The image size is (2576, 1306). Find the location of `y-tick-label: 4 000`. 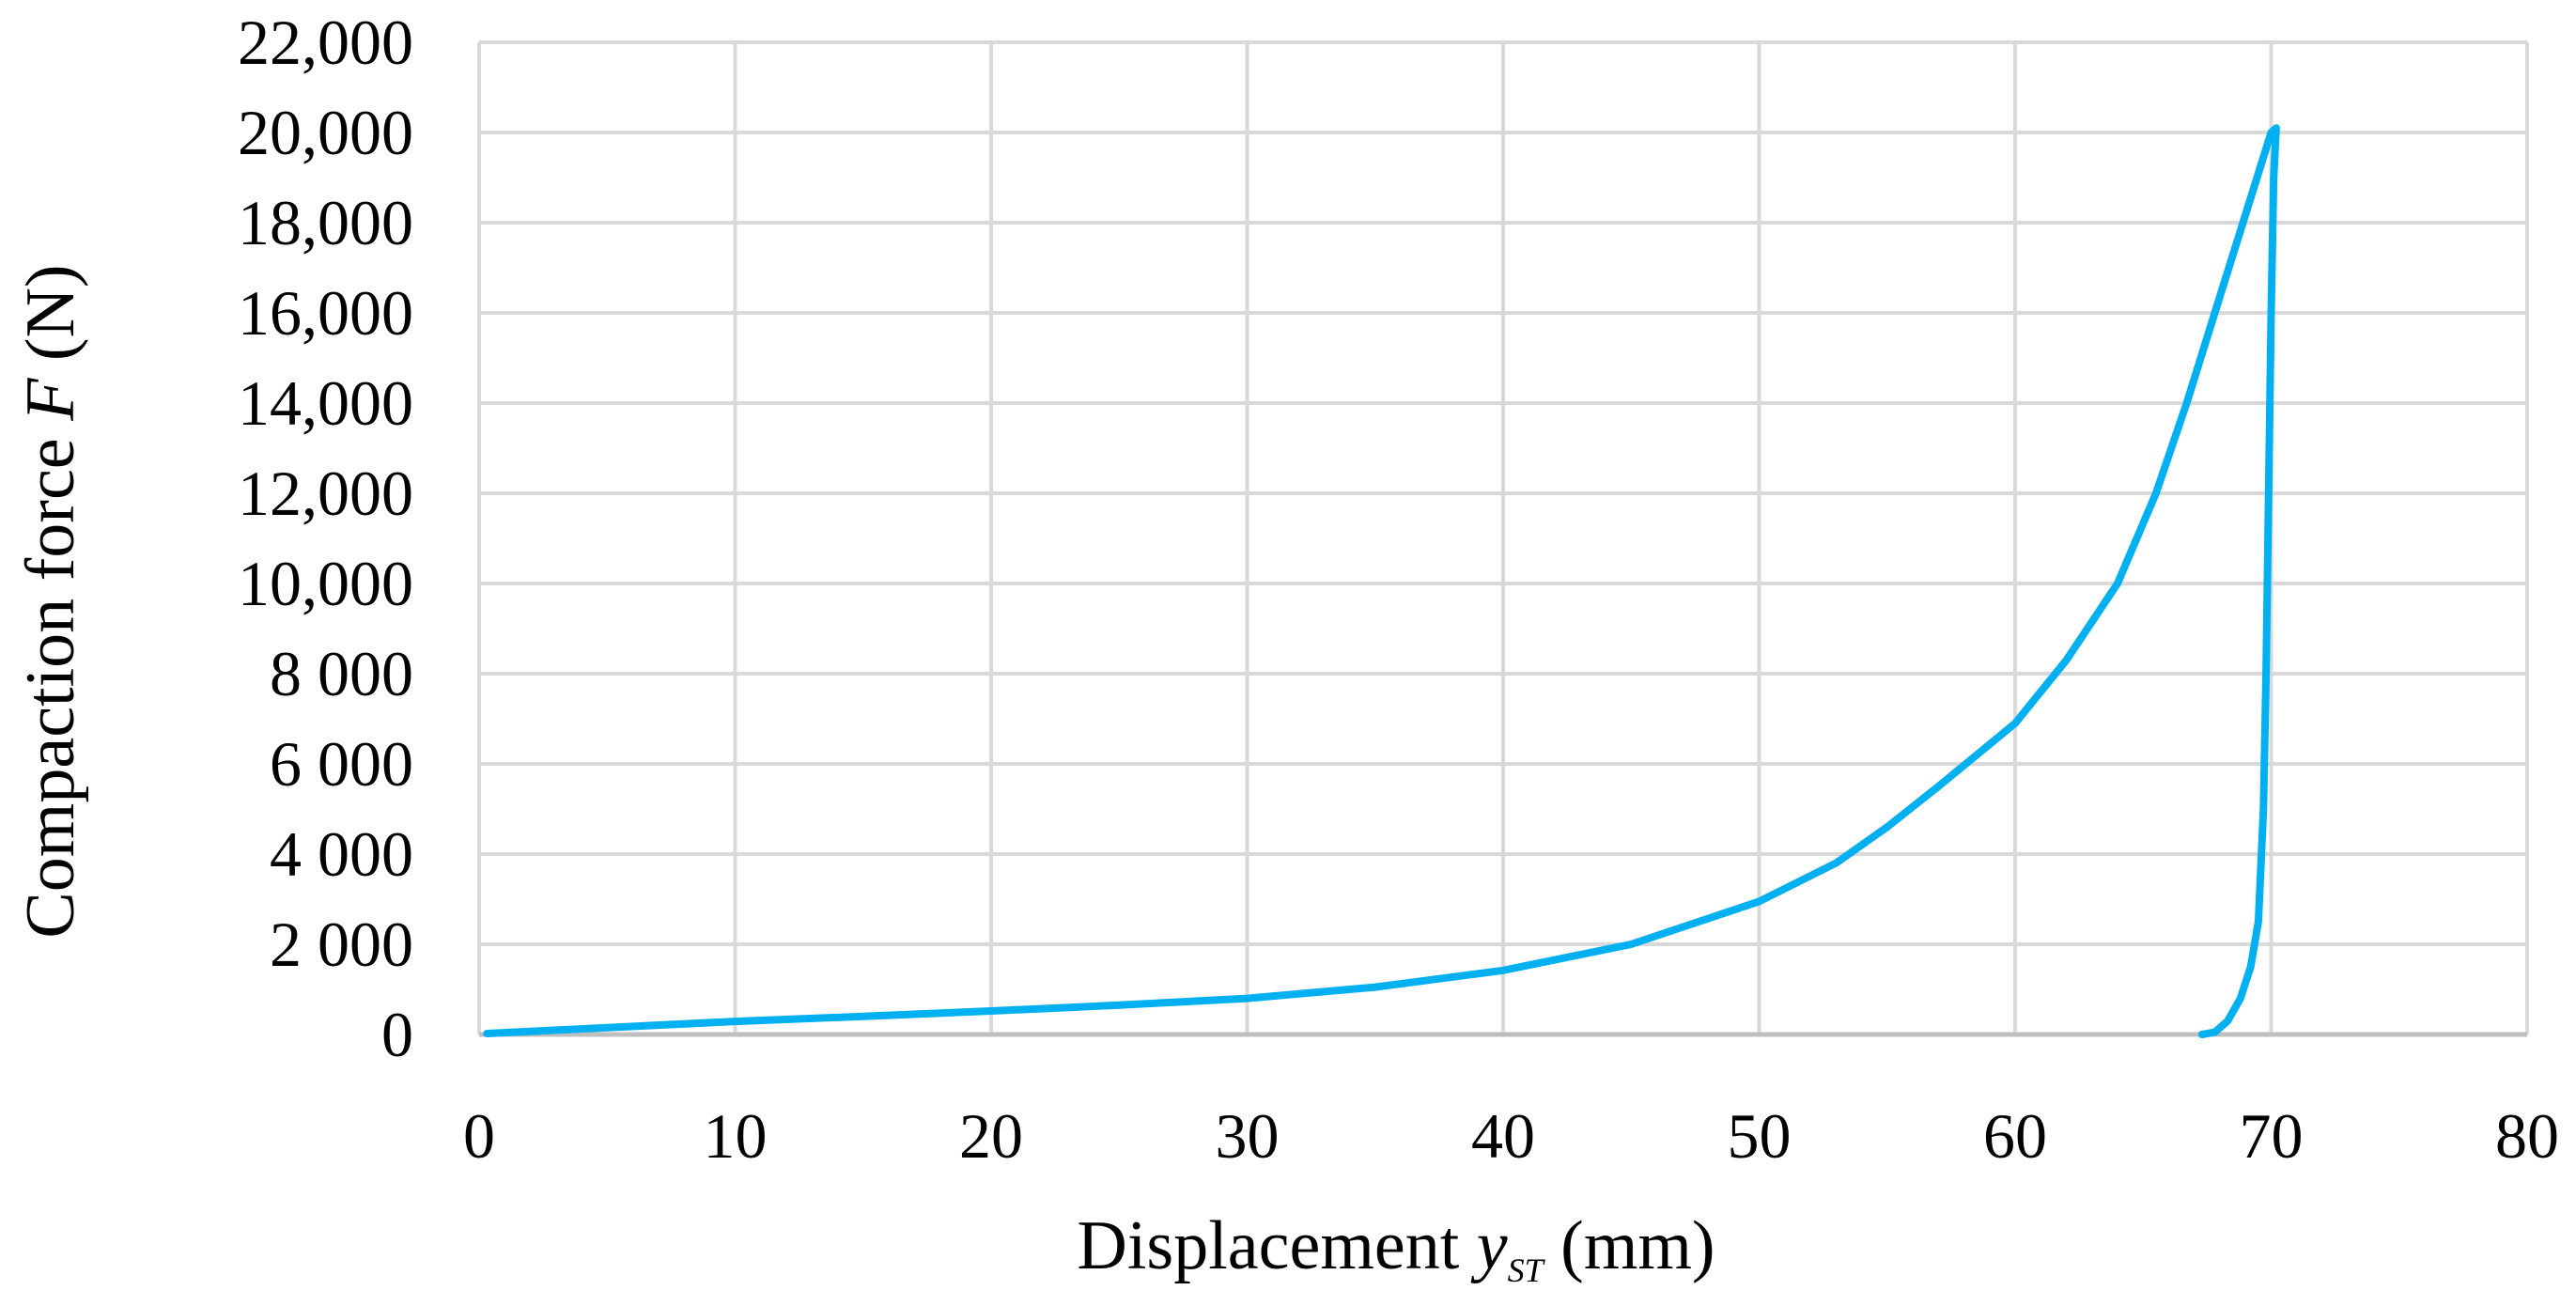

y-tick-label: 4 000 is located at coordinates (341, 854).